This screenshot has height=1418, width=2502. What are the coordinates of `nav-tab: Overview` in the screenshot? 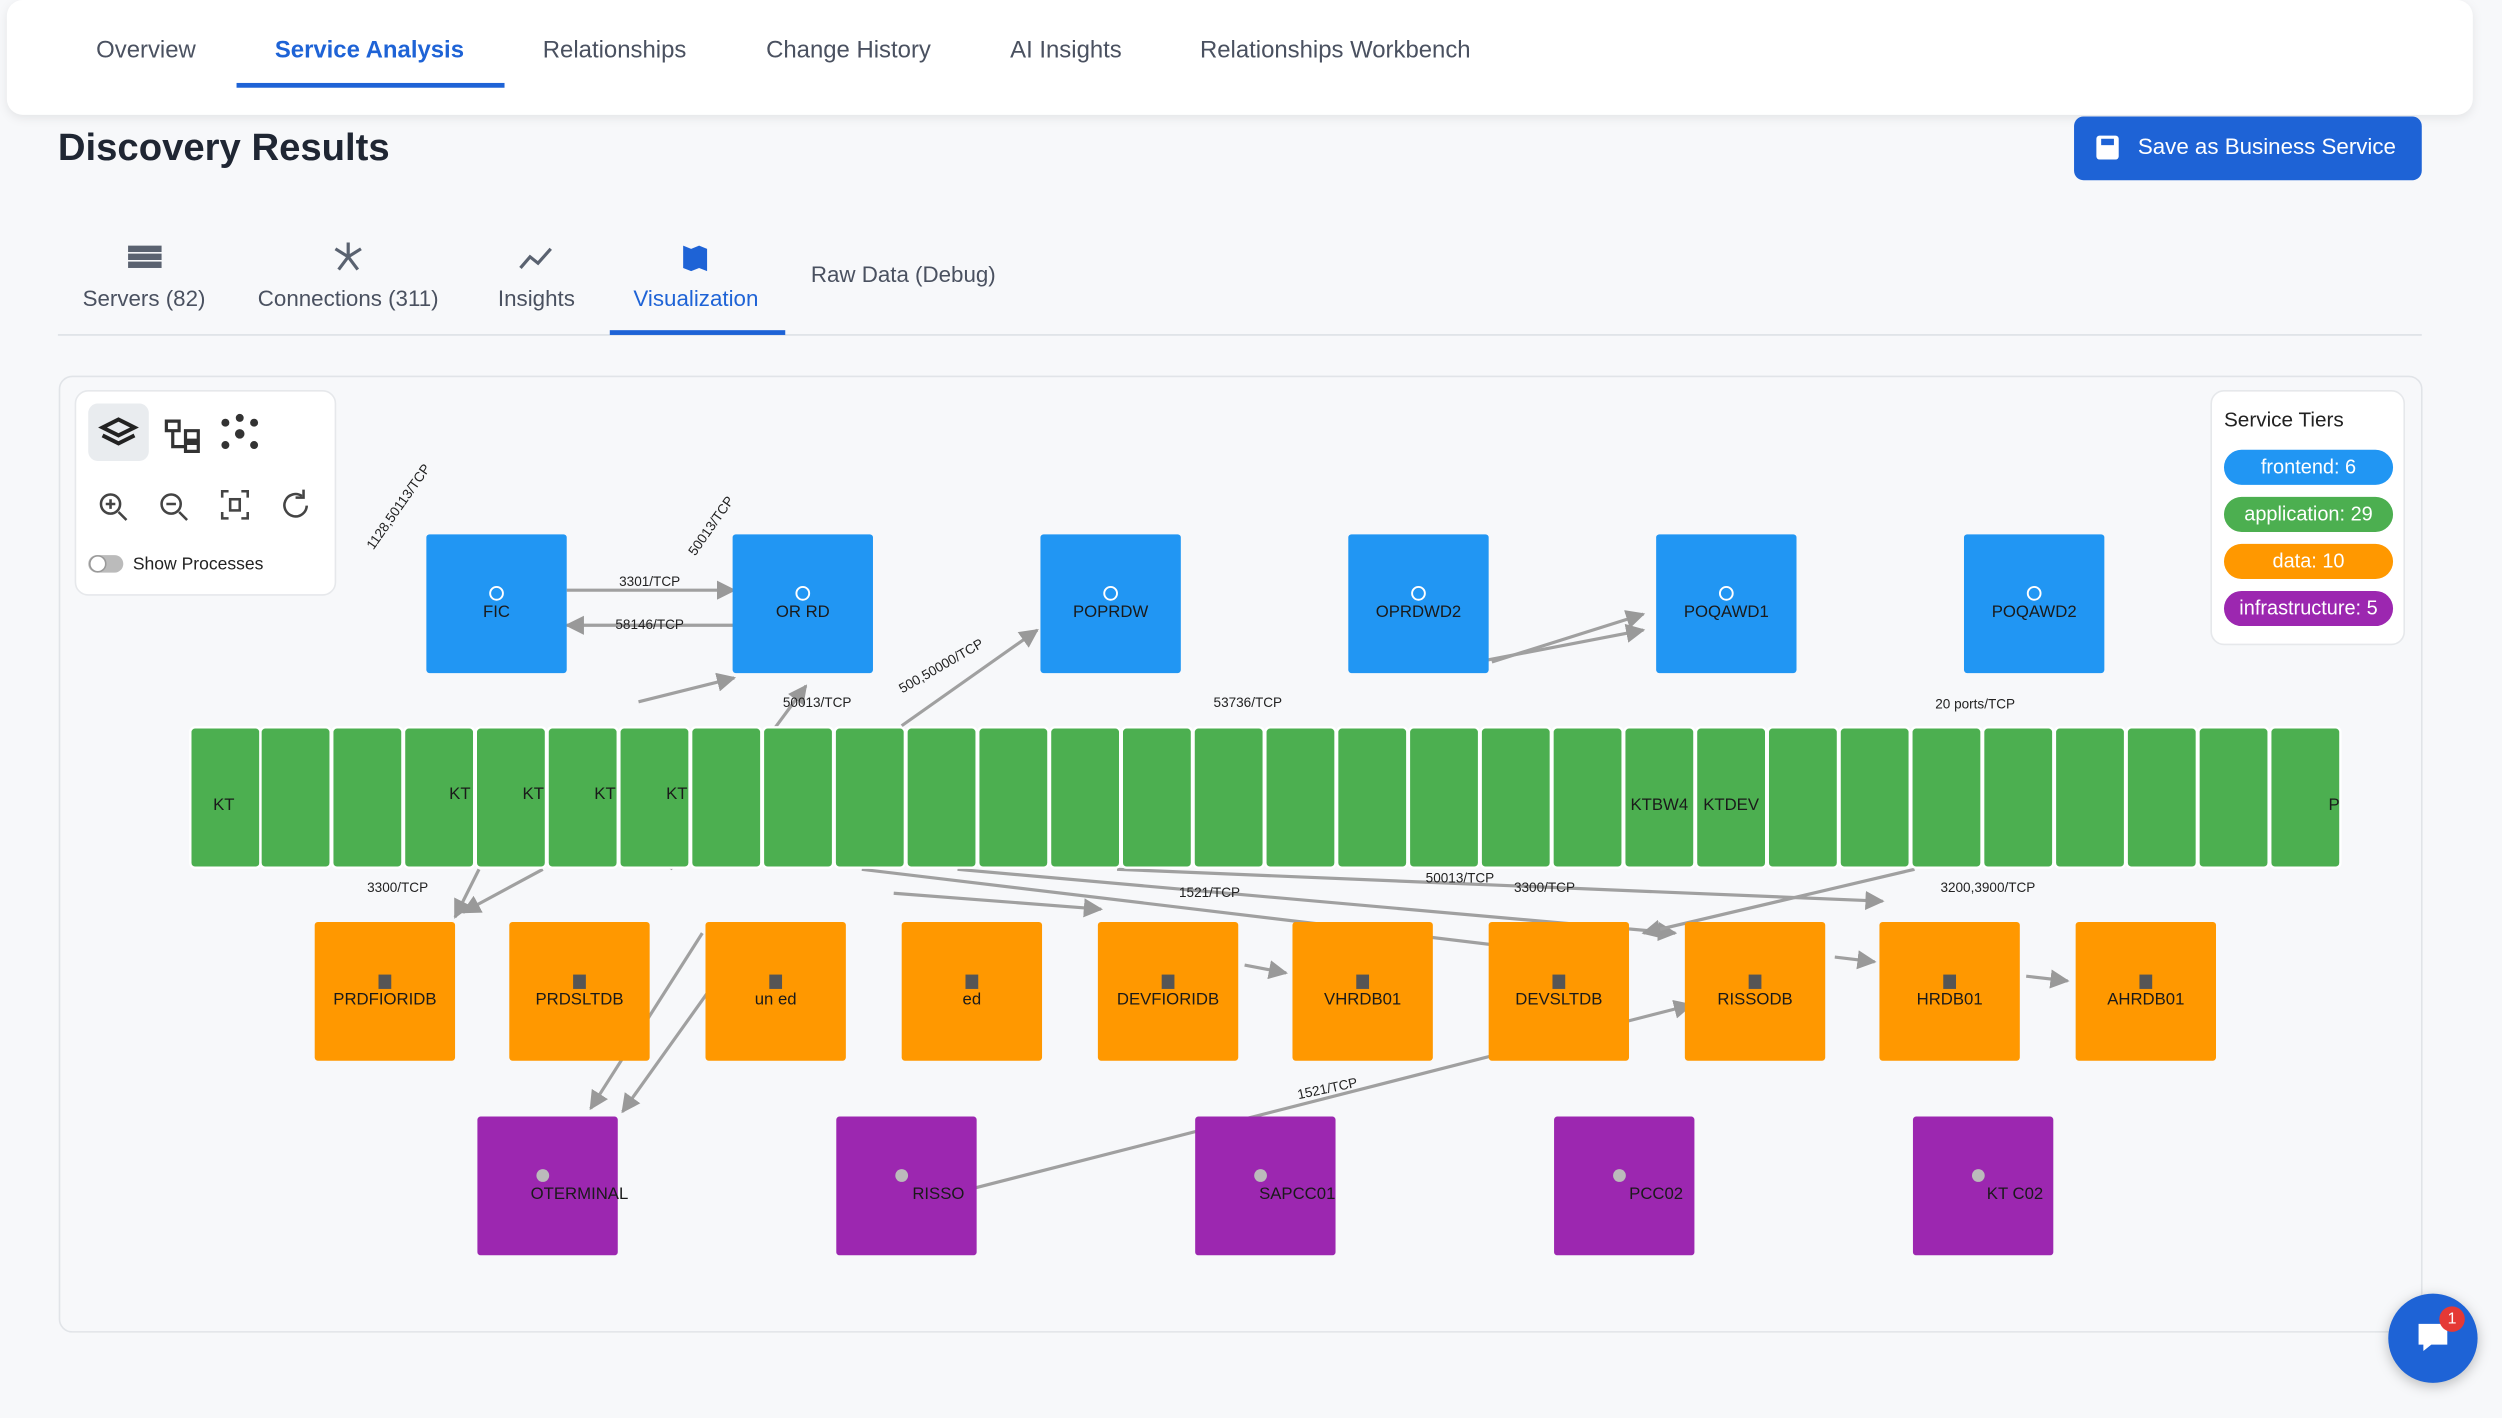 It's located at (146, 49).